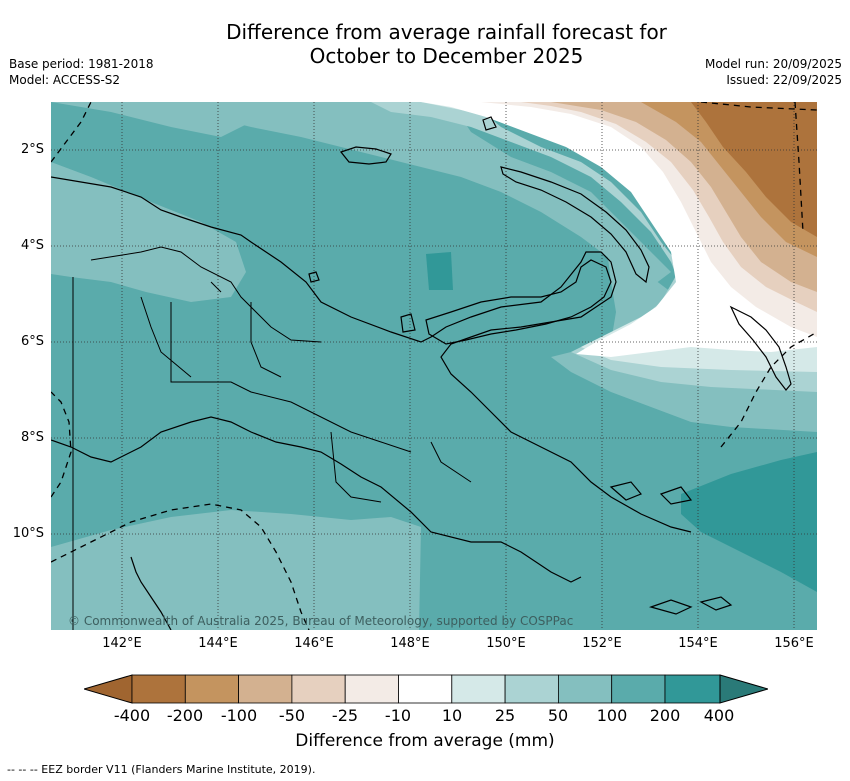  I want to click on lon-label-156e: 156°E, so click(794, 643).